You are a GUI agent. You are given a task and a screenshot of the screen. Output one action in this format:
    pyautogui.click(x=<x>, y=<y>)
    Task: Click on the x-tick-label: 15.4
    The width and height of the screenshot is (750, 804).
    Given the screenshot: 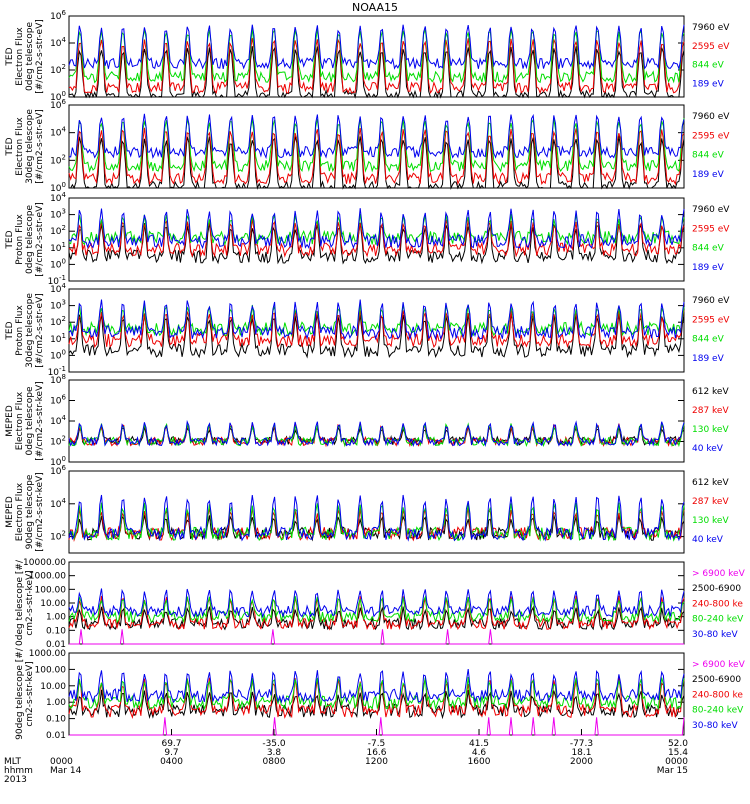 What is the action you would take?
    pyautogui.click(x=678, y=753)
    